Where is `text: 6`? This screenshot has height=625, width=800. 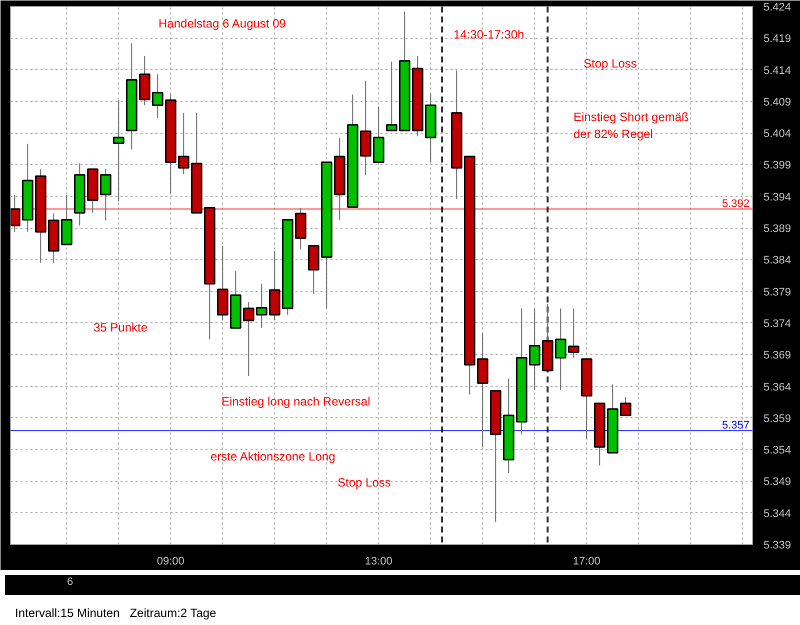
text: 6 is located at coordinates (70, 582).